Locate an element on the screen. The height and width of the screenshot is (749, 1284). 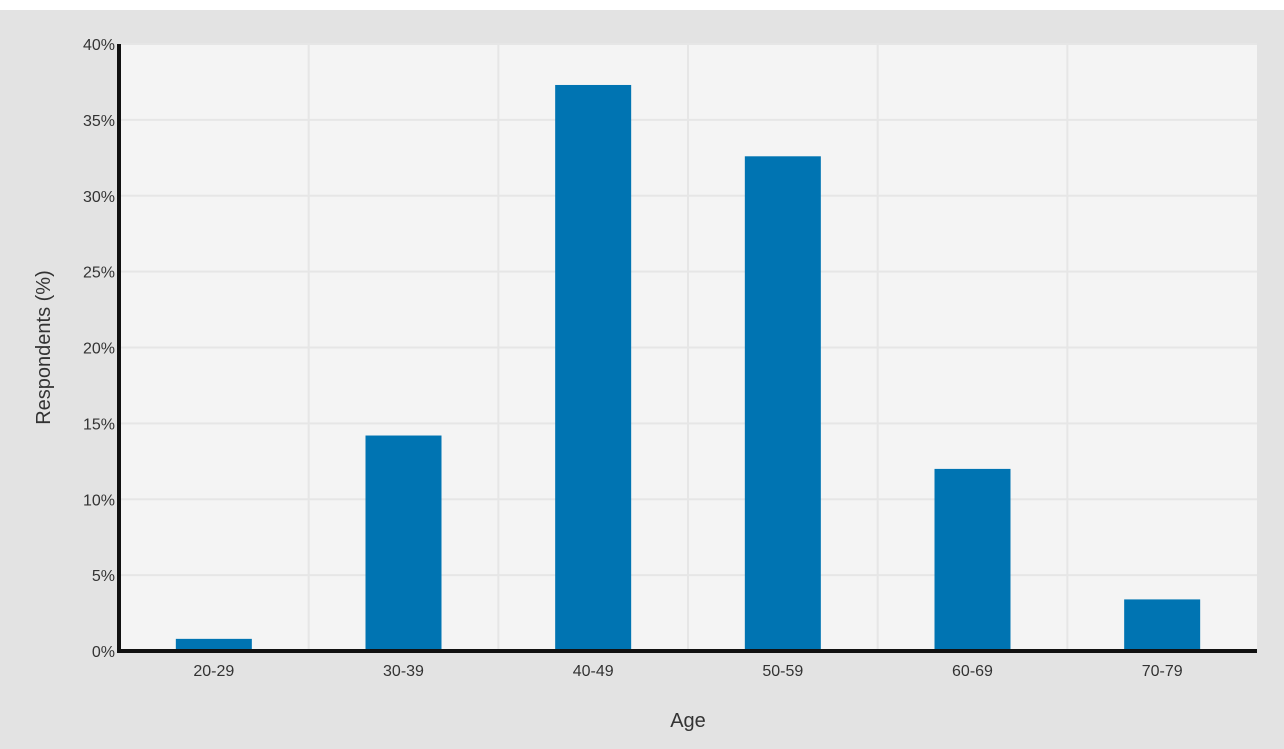
y-tick-label: 35% is located at coordinates (99, 121).